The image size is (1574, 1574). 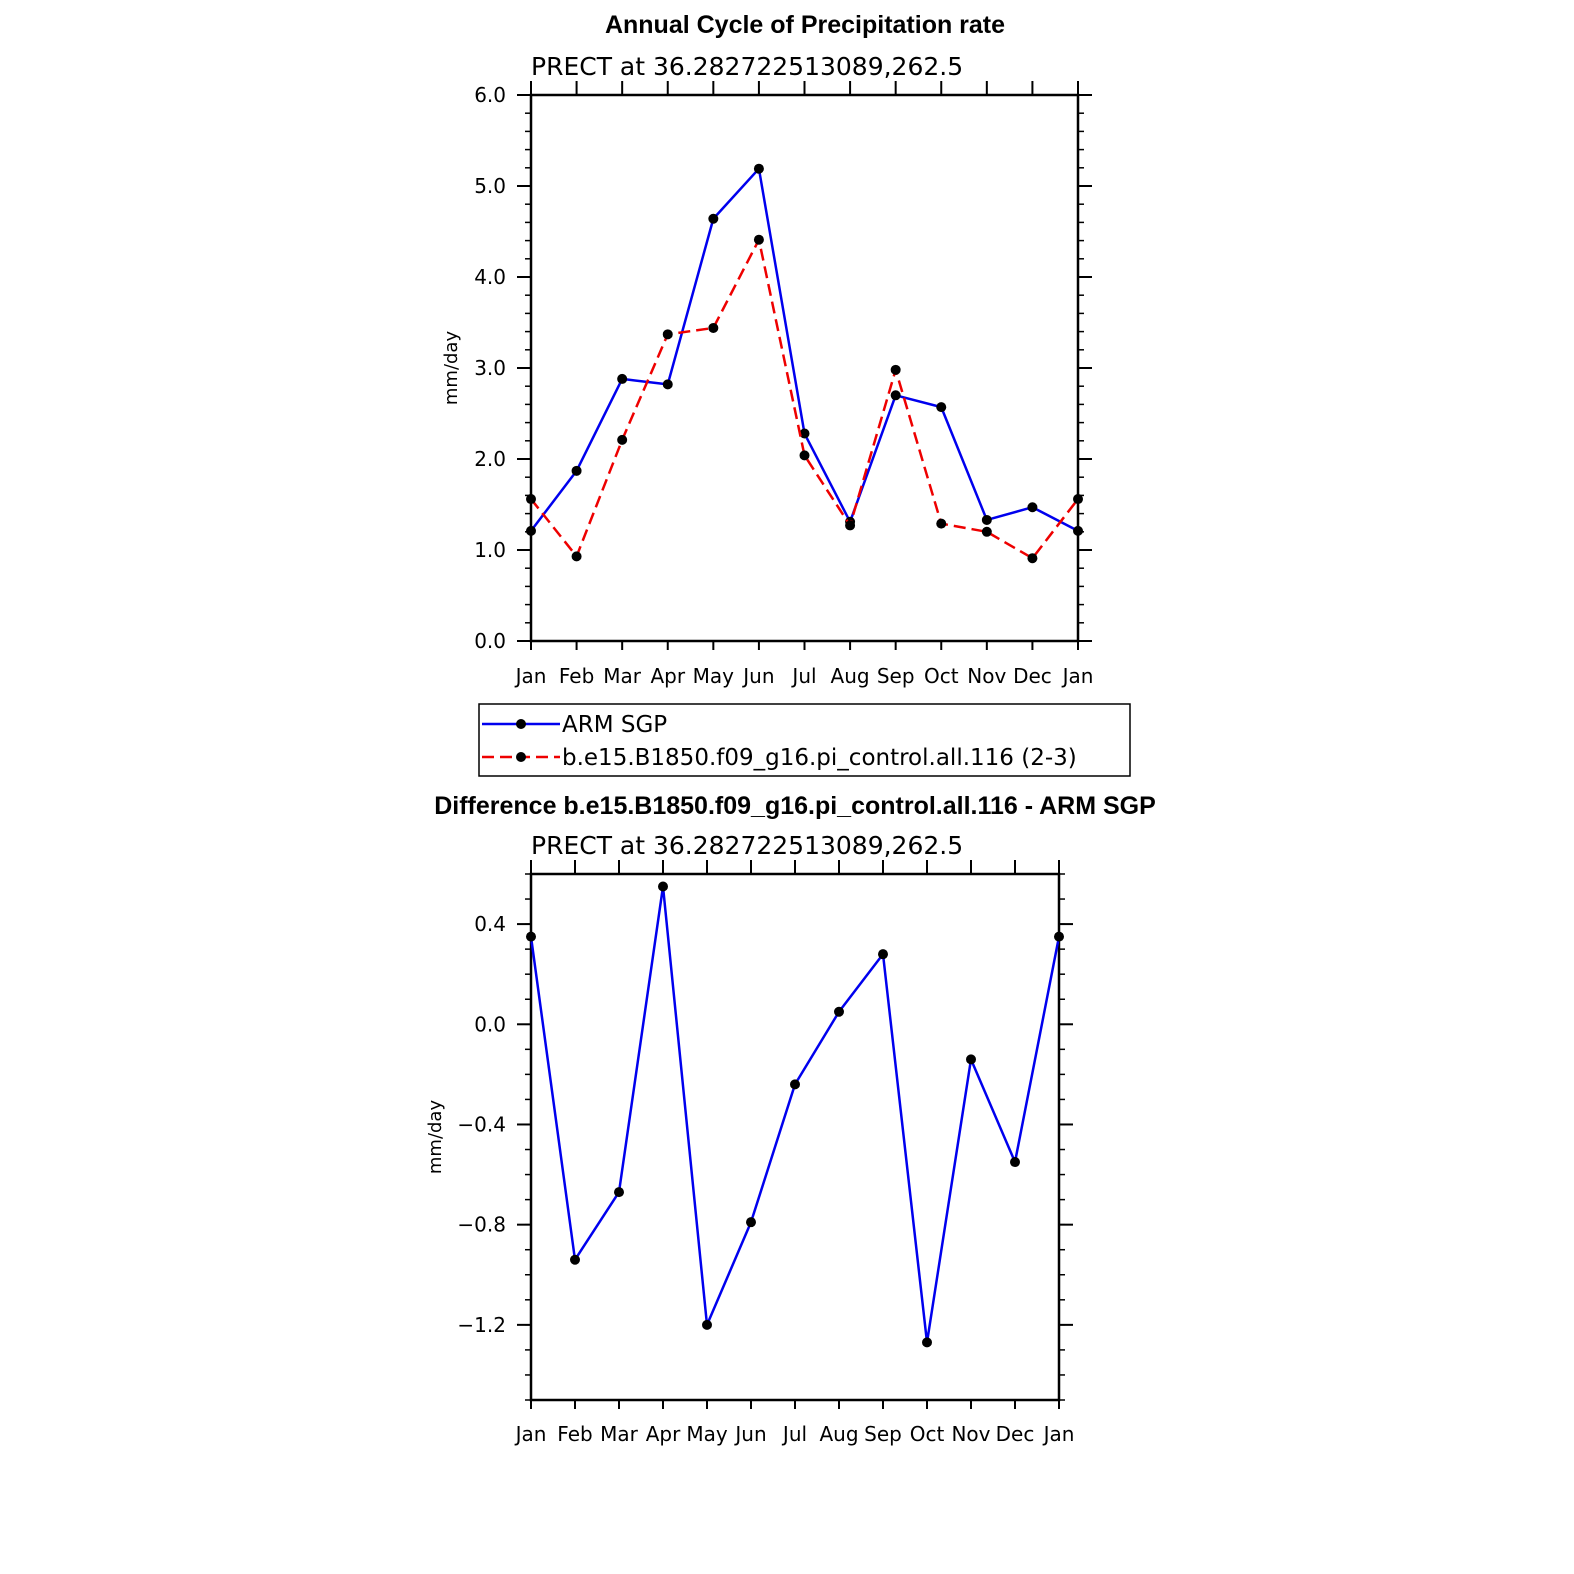 I want to click on y-tick-label: −0.8, so click(x=481, y=1225).